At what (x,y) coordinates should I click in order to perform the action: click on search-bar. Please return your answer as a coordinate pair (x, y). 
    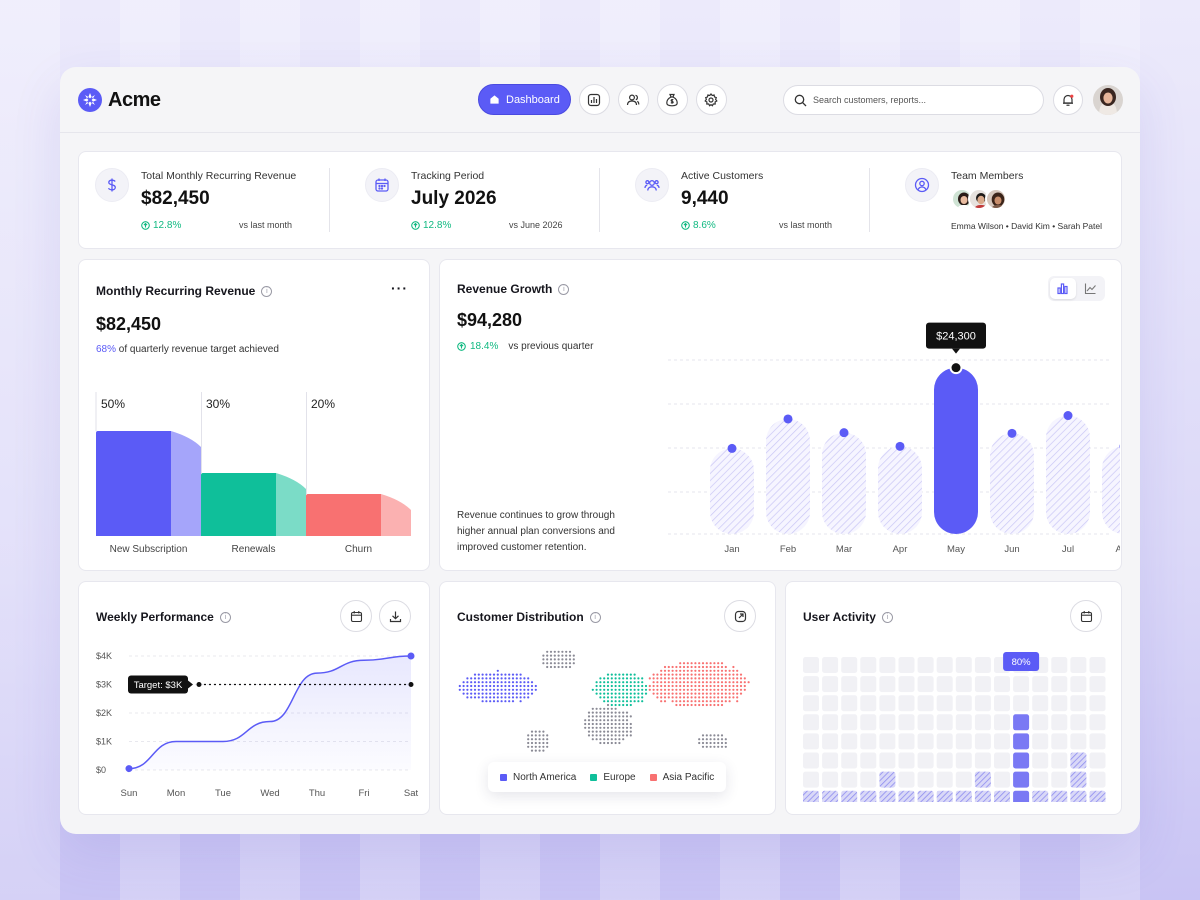
    Looking at the image, I should click on (913, 100).